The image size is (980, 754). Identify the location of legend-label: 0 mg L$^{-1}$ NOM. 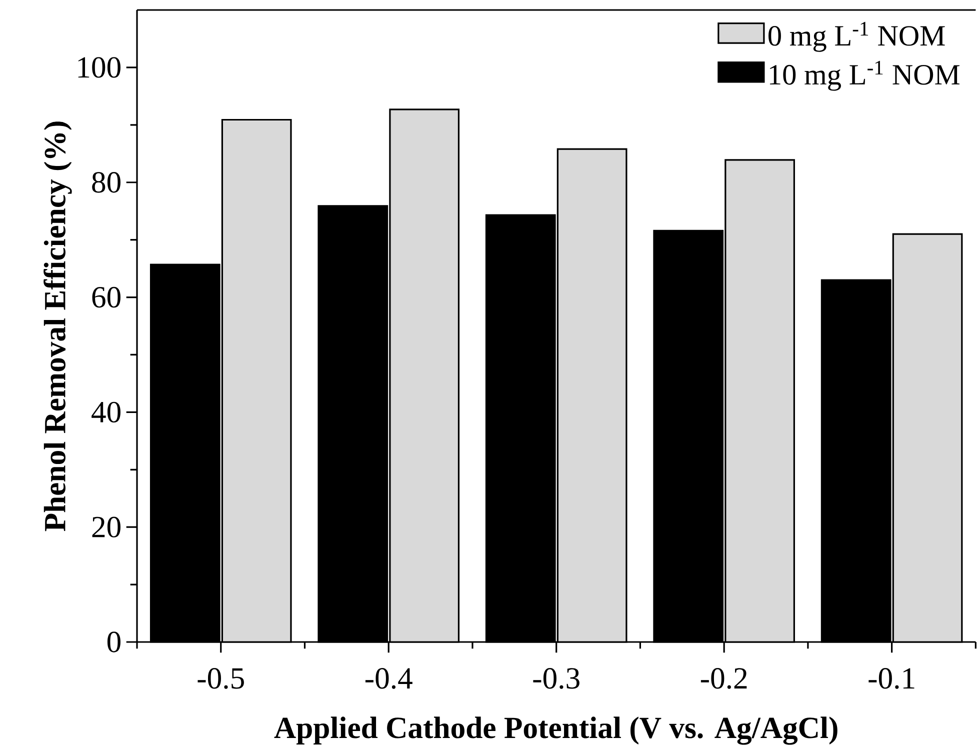
(856, 37).